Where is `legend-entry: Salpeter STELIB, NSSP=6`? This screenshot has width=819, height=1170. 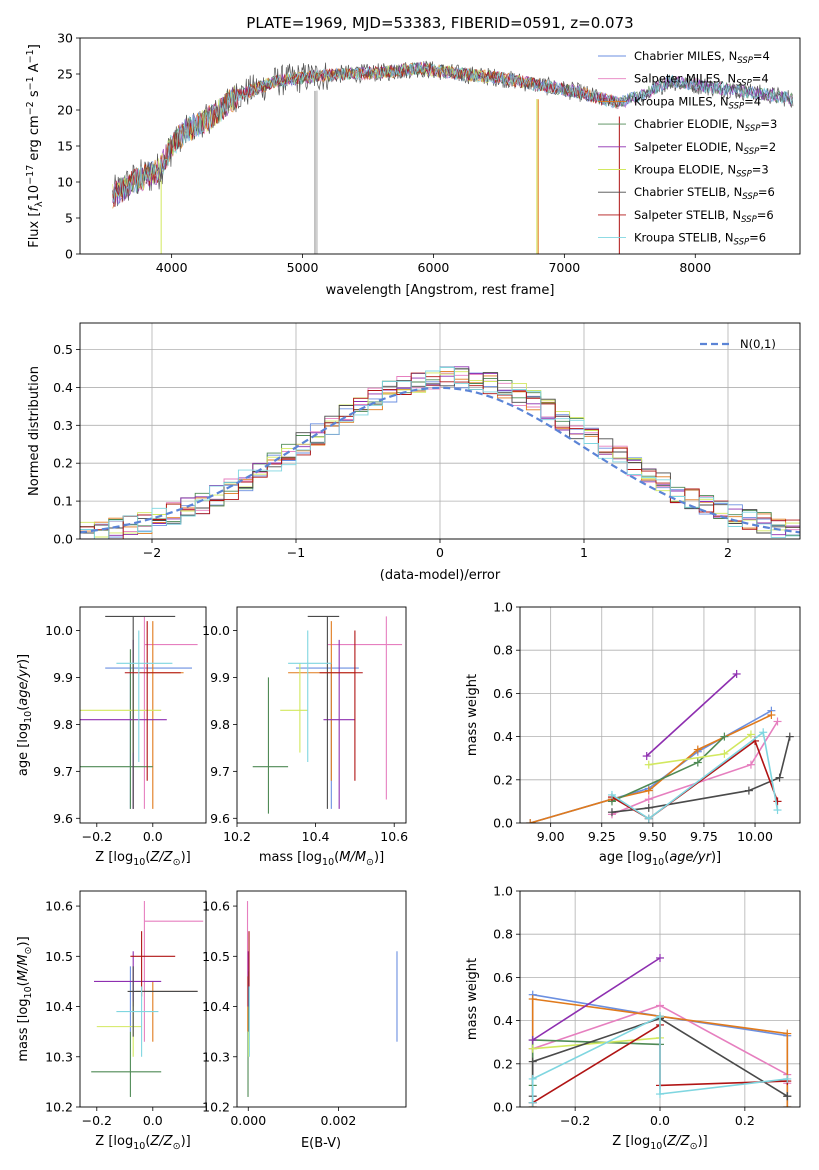
legend-entry: Salpeter STELIB, NSSP=6 is located at coordinates (704, 216).